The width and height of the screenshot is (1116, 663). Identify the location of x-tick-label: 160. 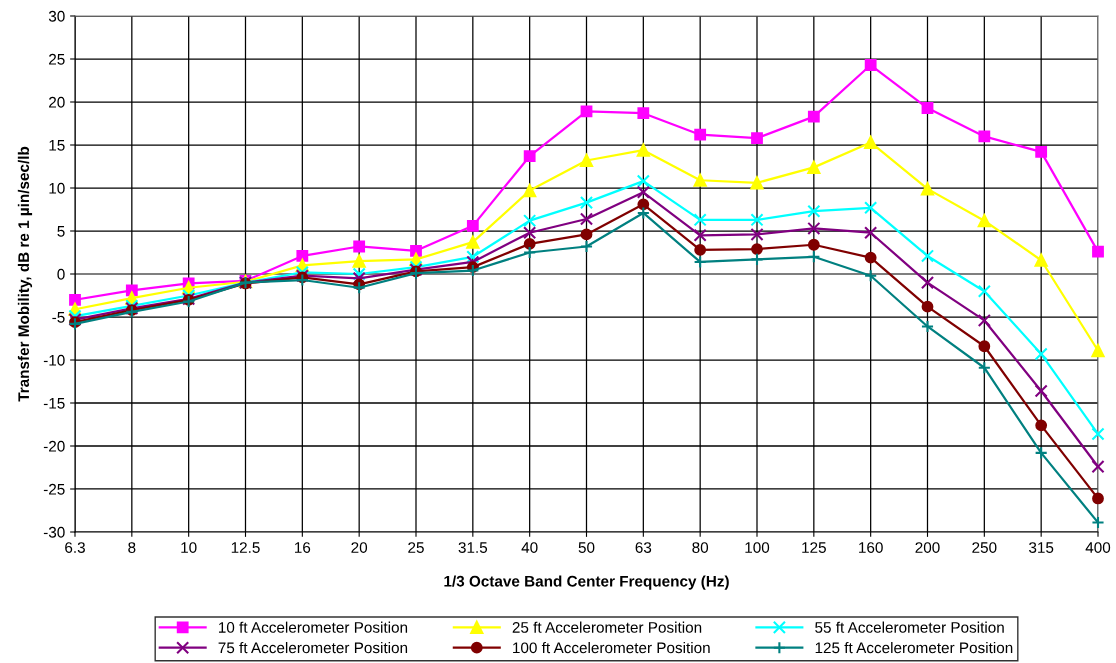
(871, 547).